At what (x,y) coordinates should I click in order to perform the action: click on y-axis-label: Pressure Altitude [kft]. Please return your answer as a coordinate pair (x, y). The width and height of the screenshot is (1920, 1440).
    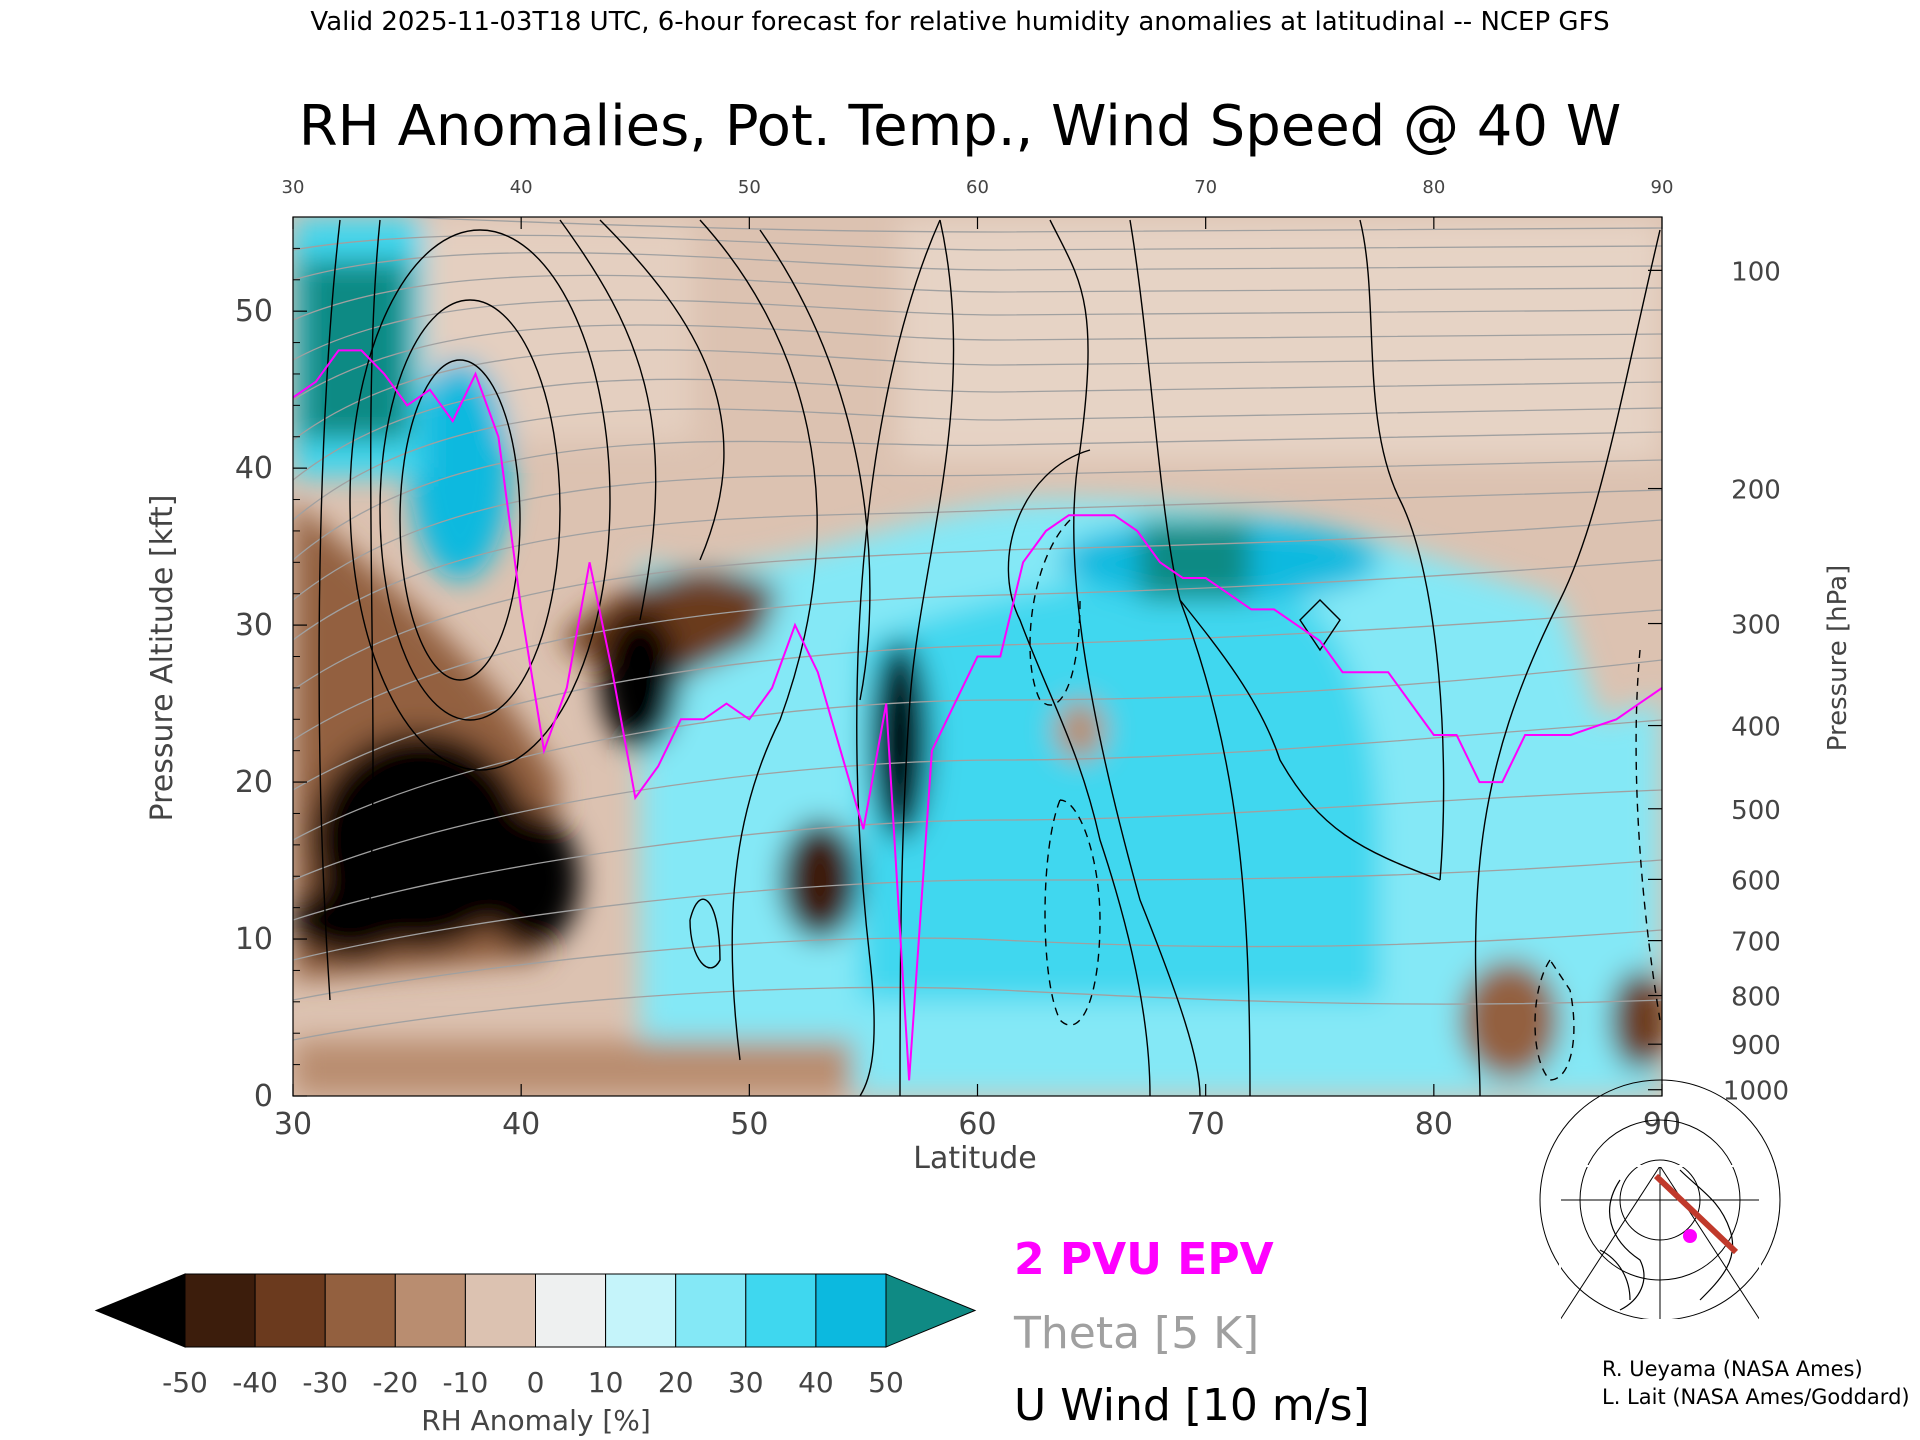
    Looking at the image, I should click on (162, 658).